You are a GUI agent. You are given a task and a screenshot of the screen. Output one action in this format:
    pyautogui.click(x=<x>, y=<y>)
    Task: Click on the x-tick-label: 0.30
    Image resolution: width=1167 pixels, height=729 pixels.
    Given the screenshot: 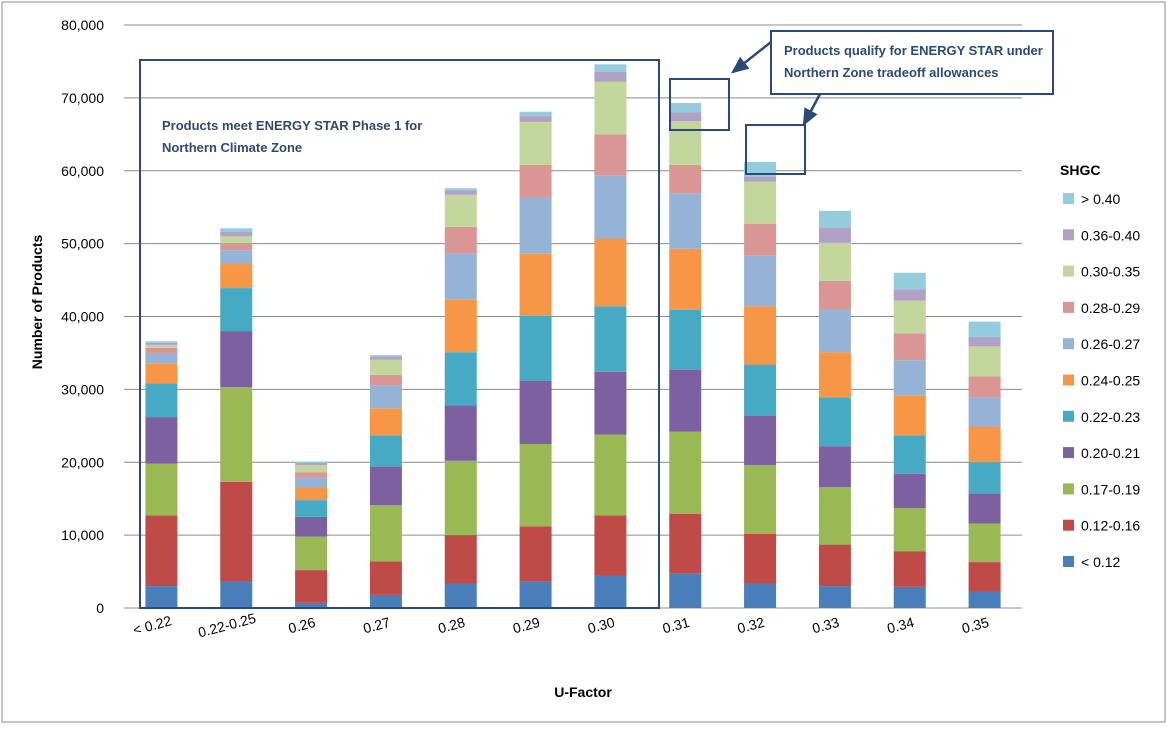 What is the action you would take?
    pyautogui.click(x=601, y=625)
    